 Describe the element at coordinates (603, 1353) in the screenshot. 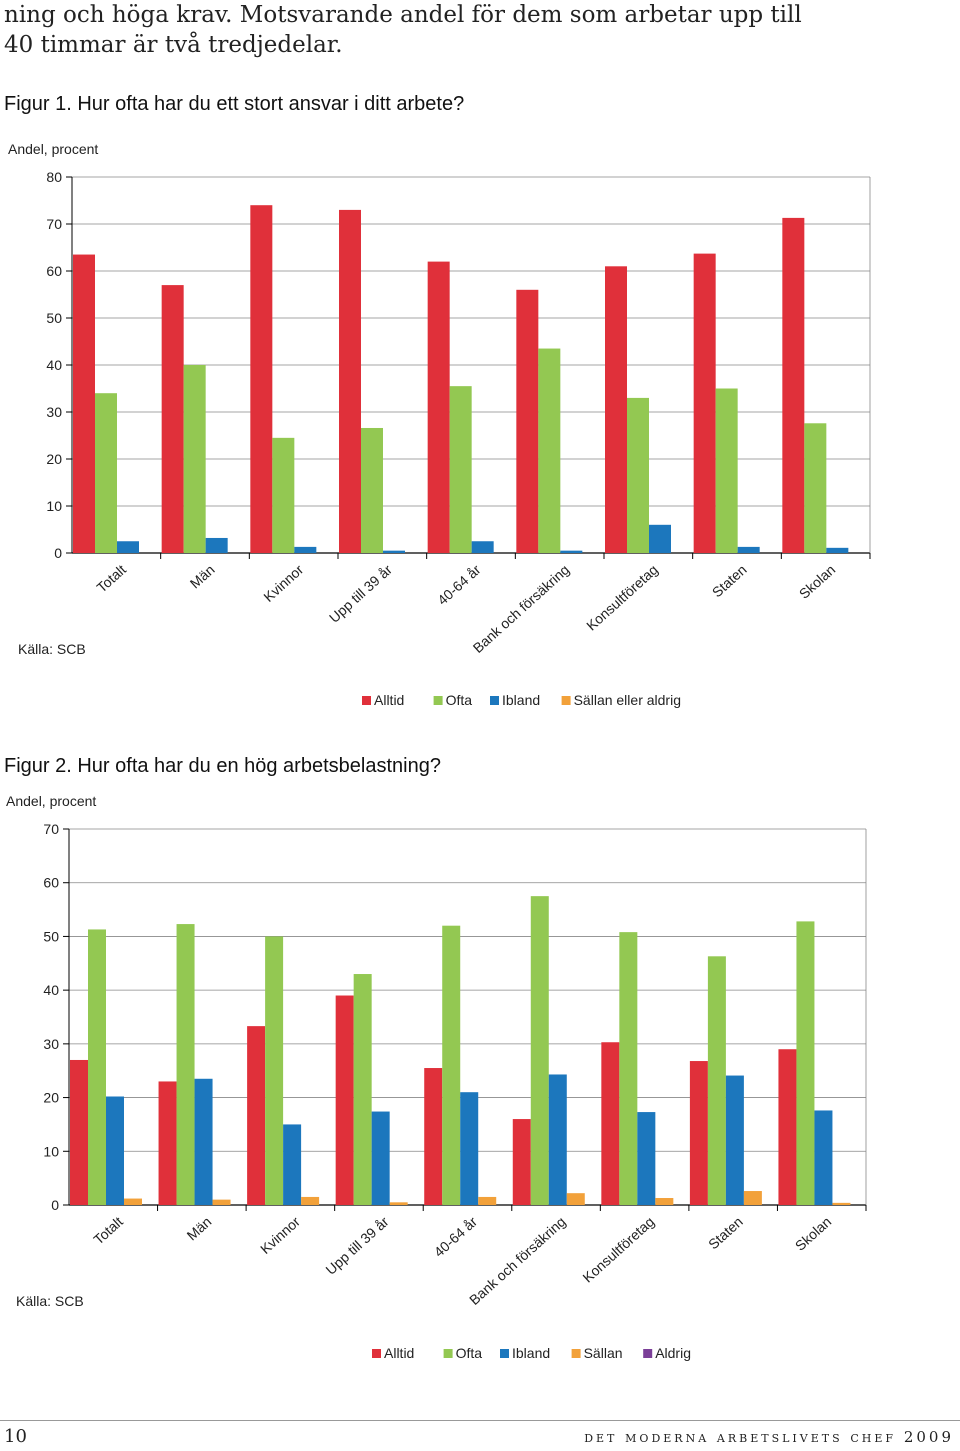

I see `legend-label: Sällan` at that location.